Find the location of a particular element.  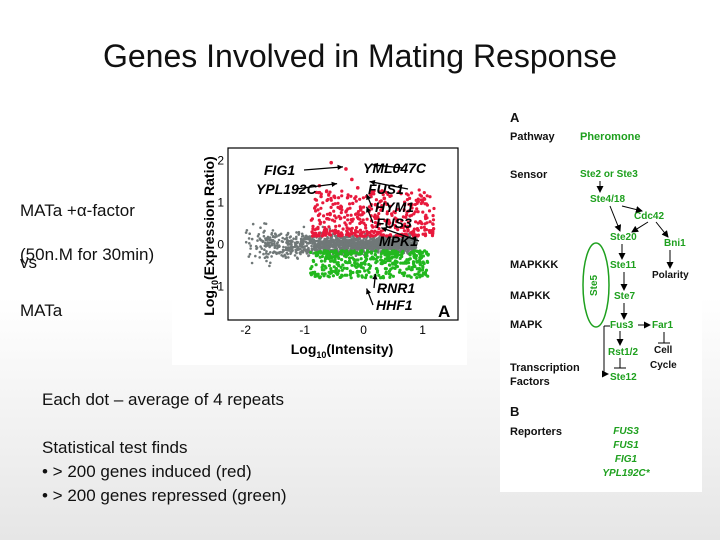

node-ste12: Ste12 is located at coordinates (623, 377).